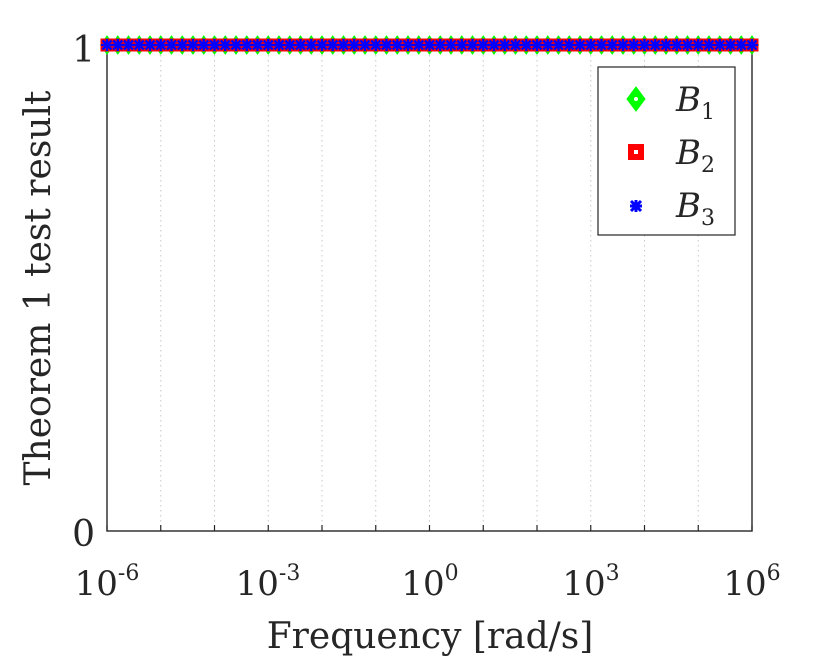 The image size is (830, 664). Describe the element at coordinates (268, 582) in the screenshot. I see `x-tick-label-1e-3: 10⁻³` at that location.